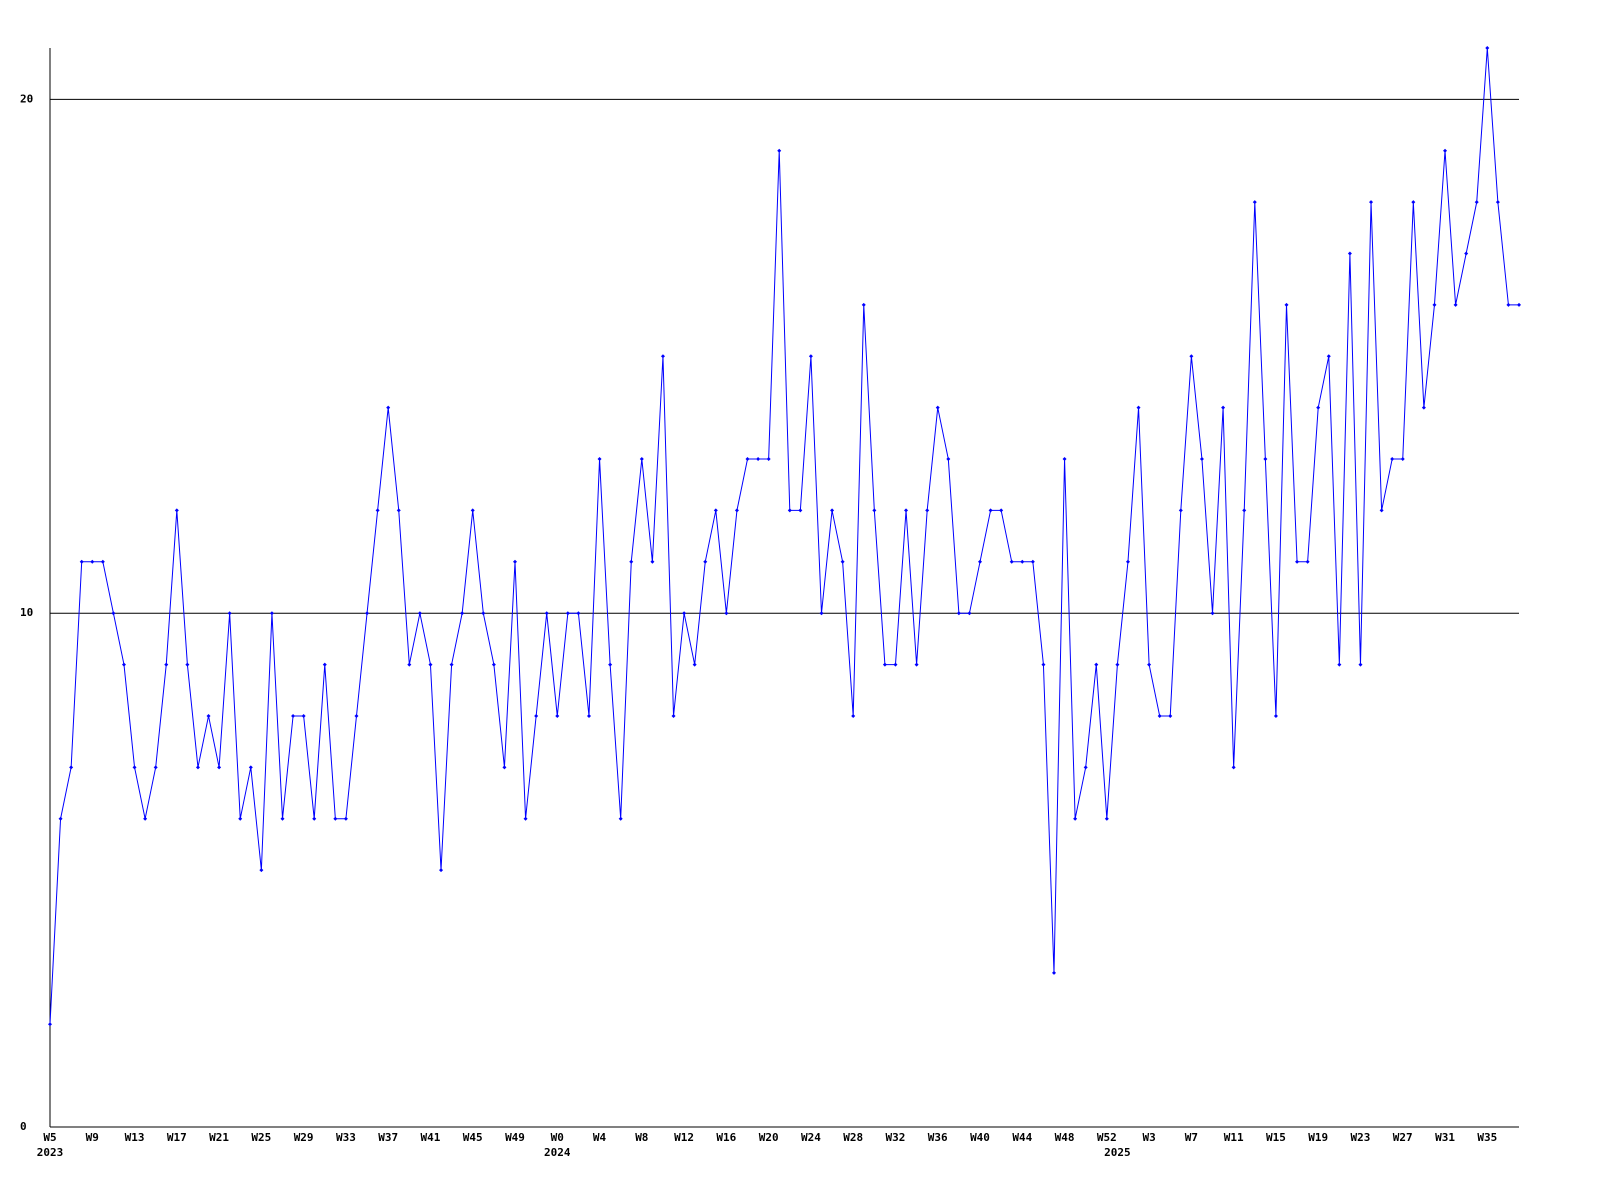  Describe the element at coordinates (726, 1137) in the screenshot. I see `x-tick-label: W16` at that location.